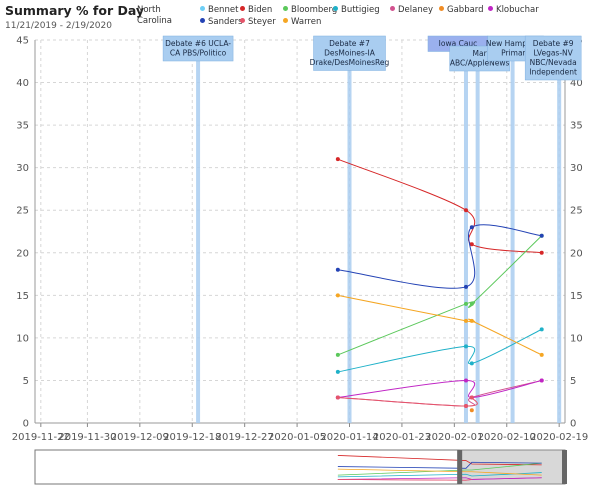 The height and width of the screenshot is (486, 600). Describe the element at coordinates (439, 206) in the screenshot. I see `series-line-biden` at that location.